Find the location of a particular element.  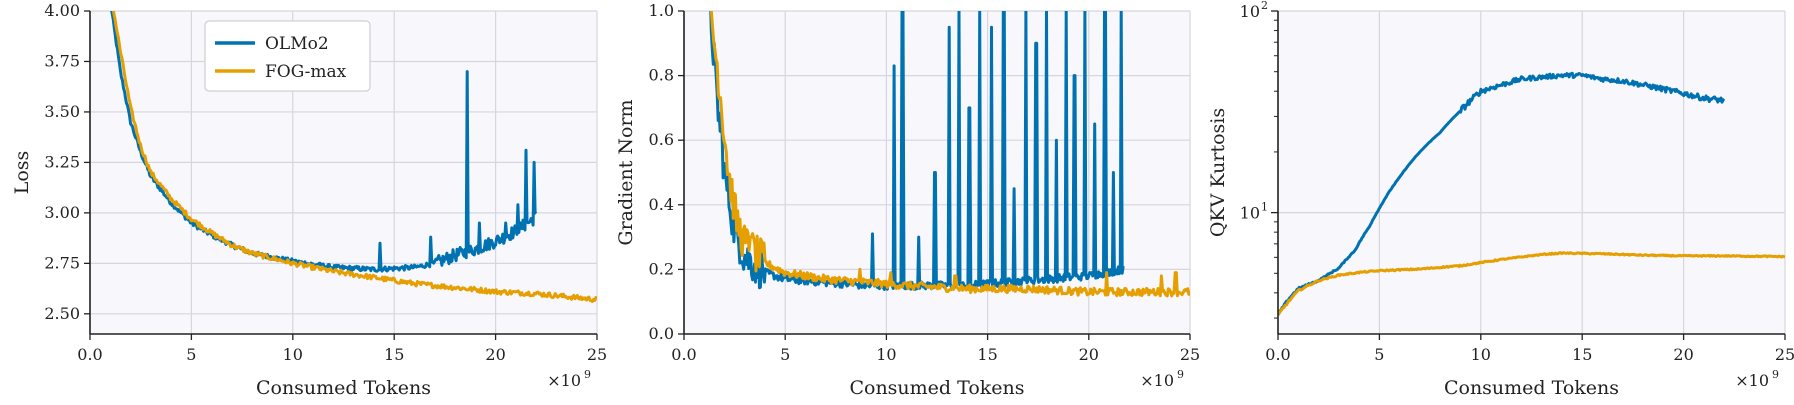

y-axis-label: Loss is located at coordinates (22, 173).